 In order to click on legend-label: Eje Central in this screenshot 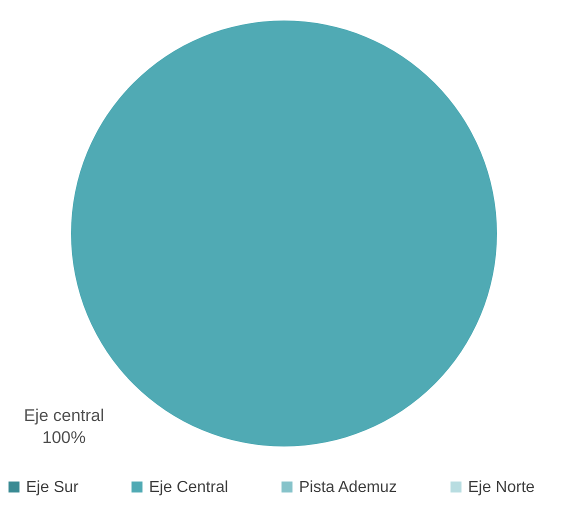, I will do `click(188, 487)`.